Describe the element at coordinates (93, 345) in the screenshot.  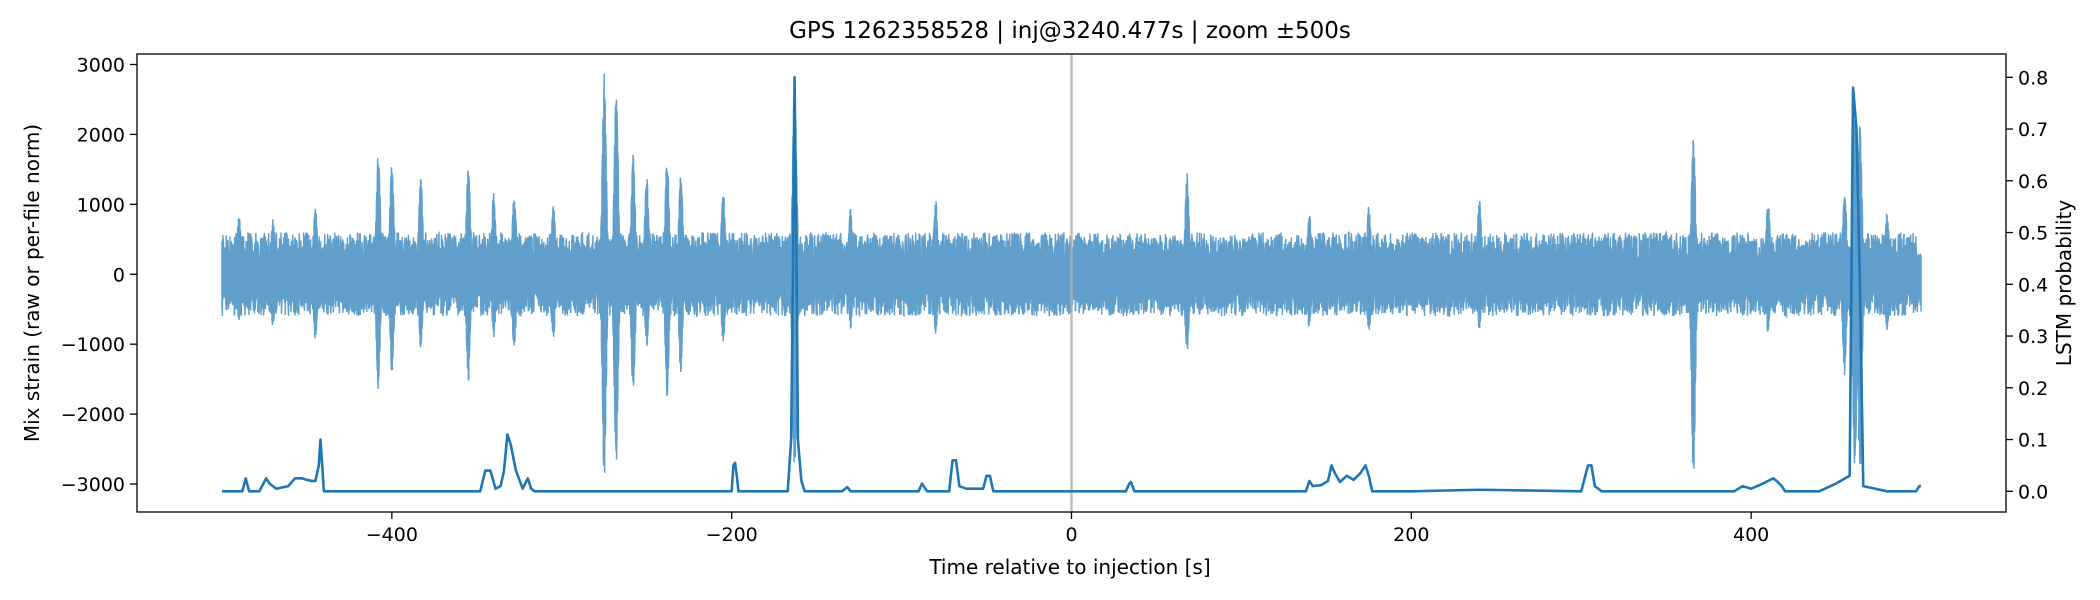
I see `left-y-tick-label: −1000` at that location.